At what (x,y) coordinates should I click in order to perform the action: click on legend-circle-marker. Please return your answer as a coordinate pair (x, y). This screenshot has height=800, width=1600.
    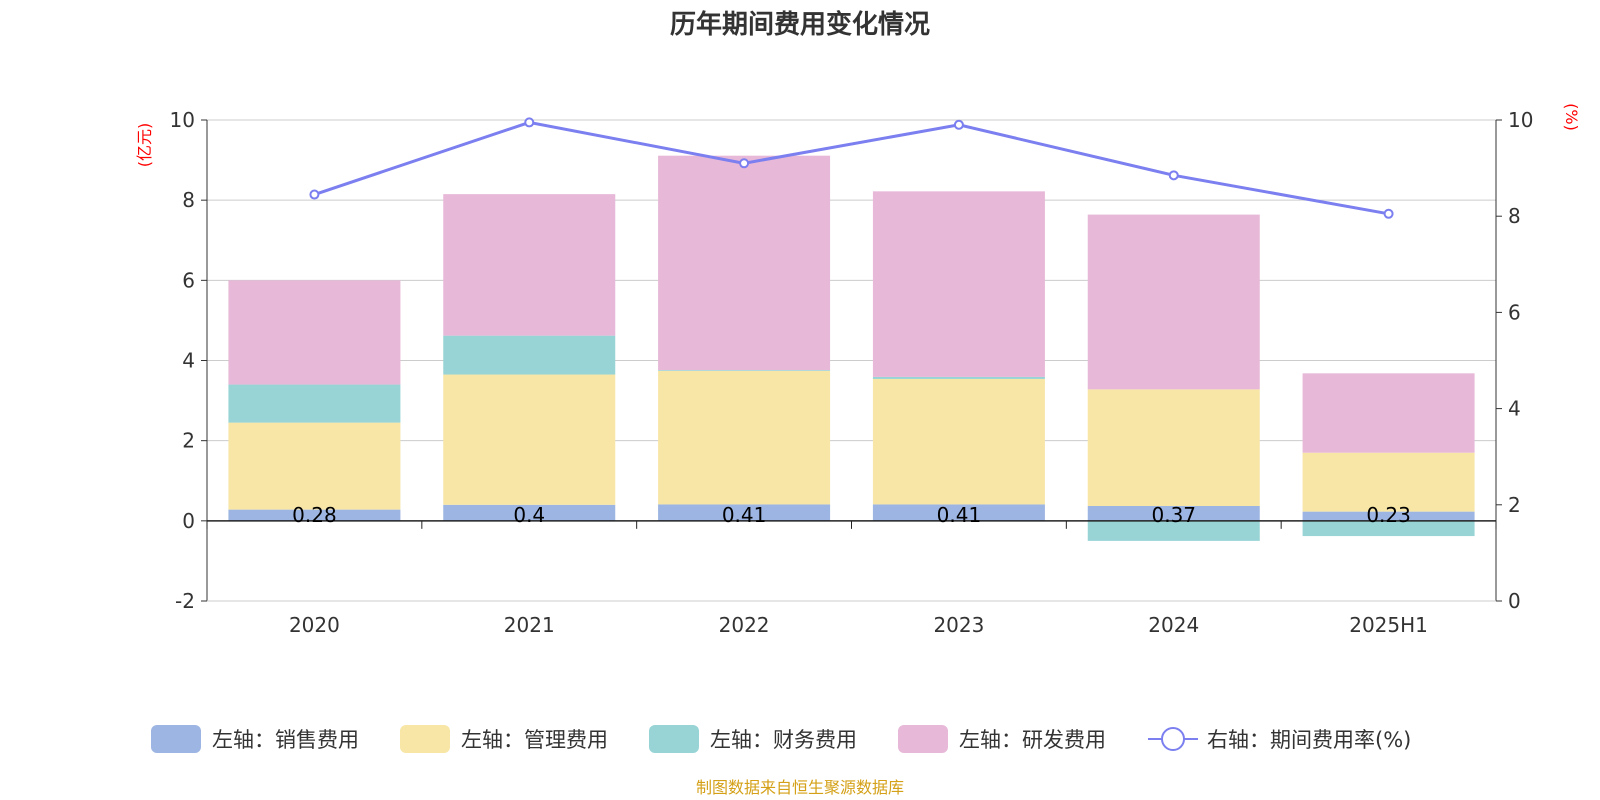
    Looking at the image, I should click on (1173, 739).